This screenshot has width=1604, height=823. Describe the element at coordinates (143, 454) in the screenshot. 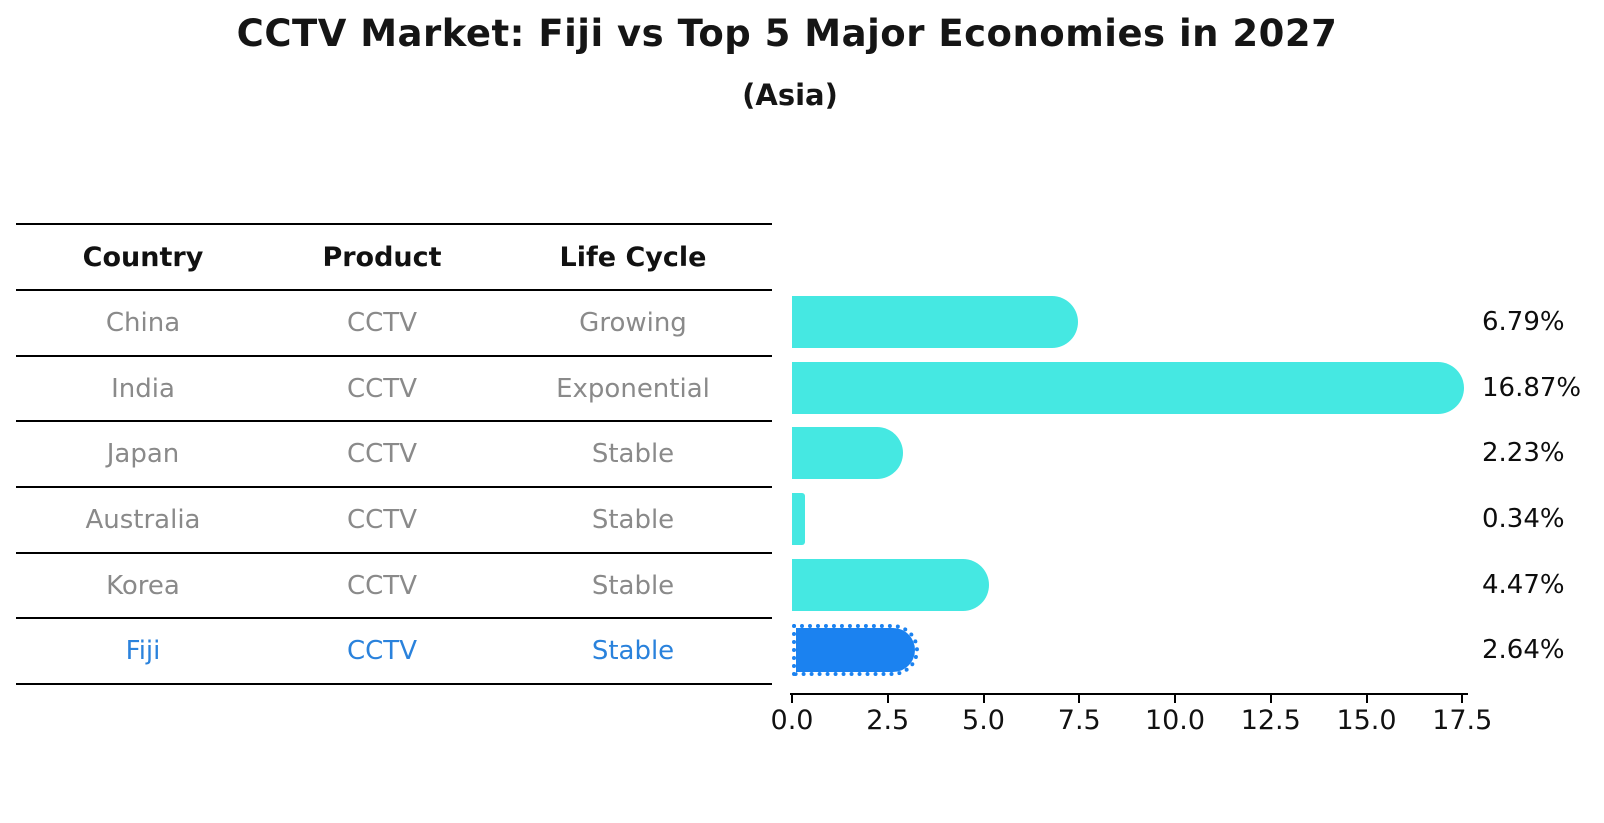

I see `cell-country: Japan` at that location.